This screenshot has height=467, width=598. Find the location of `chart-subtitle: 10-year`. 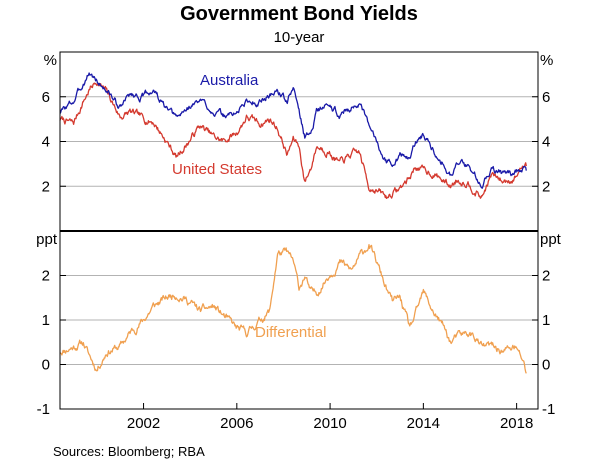

chart-subtitle: 10-year is located at coordinates (299, 37).